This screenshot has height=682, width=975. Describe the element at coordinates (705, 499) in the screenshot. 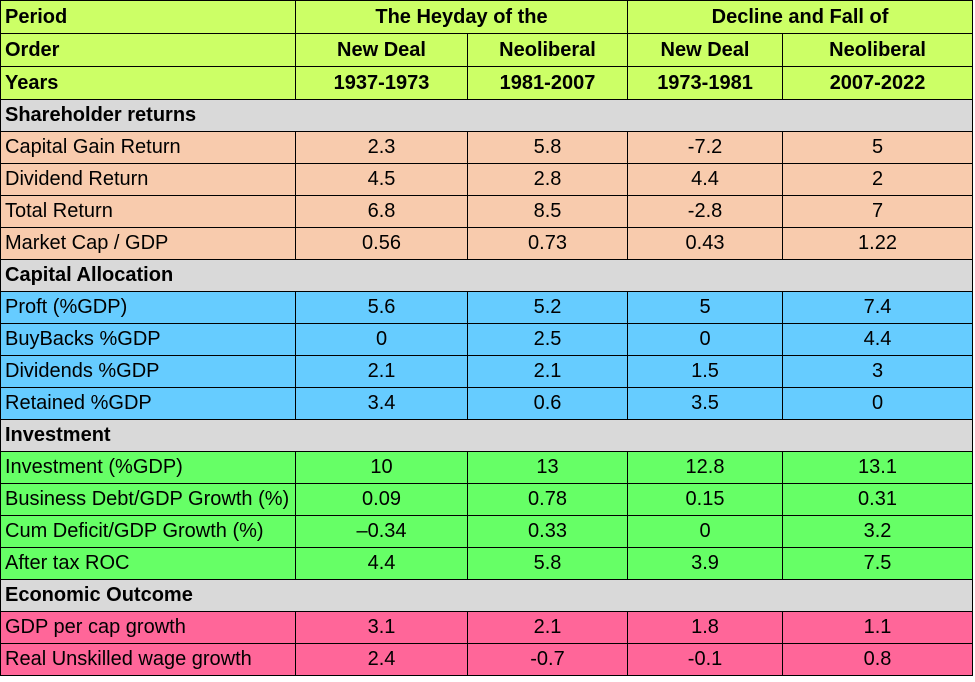

I see `value-cell: 0.15` at that location.